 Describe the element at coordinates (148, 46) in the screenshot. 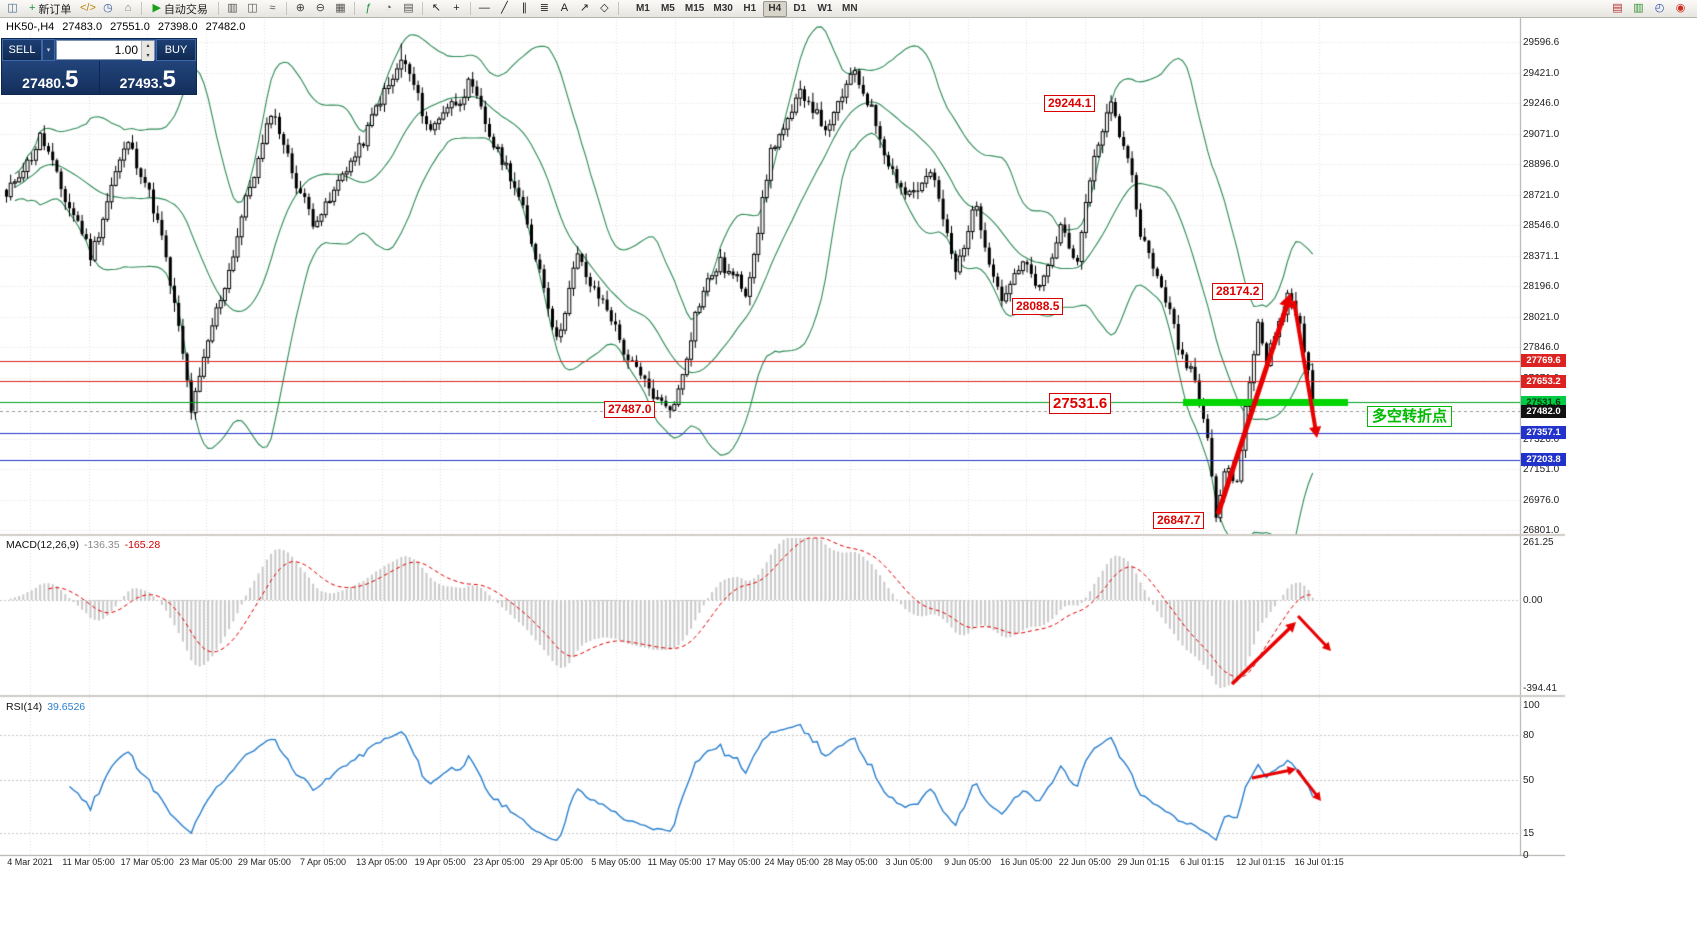

I see `lot-increase-button: ▴` at that location.